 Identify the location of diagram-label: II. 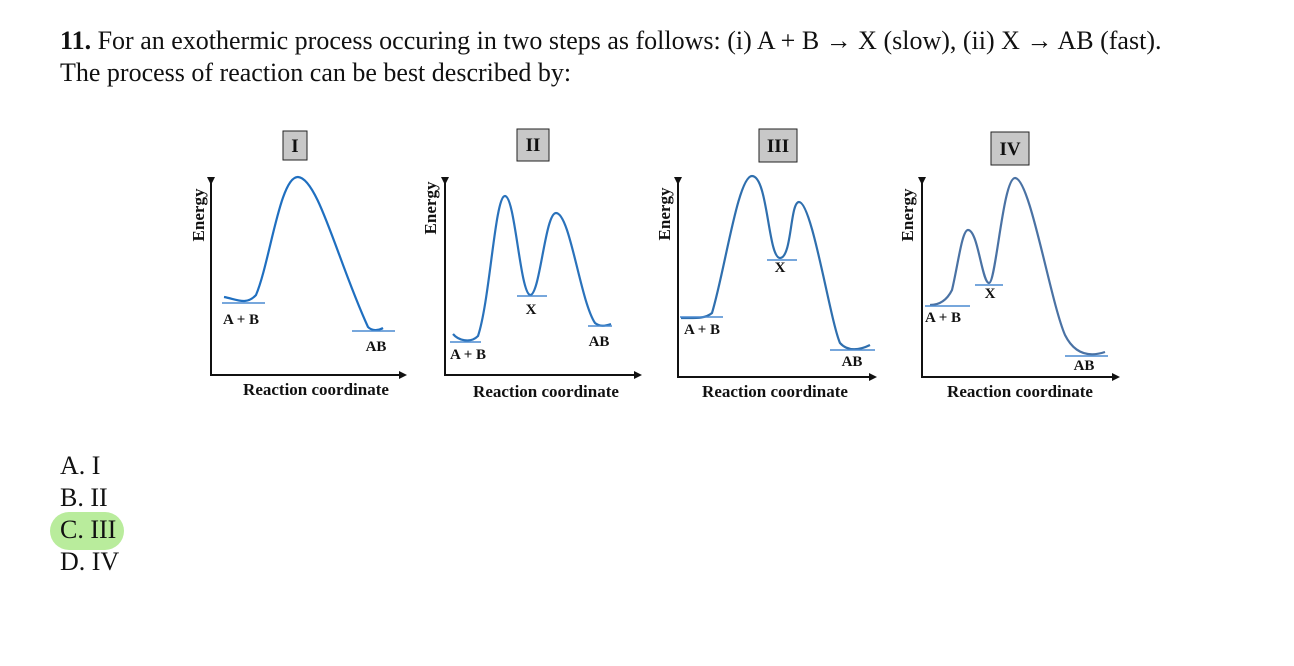
(533, 145).